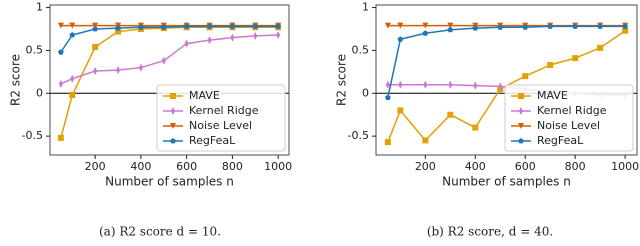  I want to click on caption: (b) R2 score, d = 40., so click(490, 232).